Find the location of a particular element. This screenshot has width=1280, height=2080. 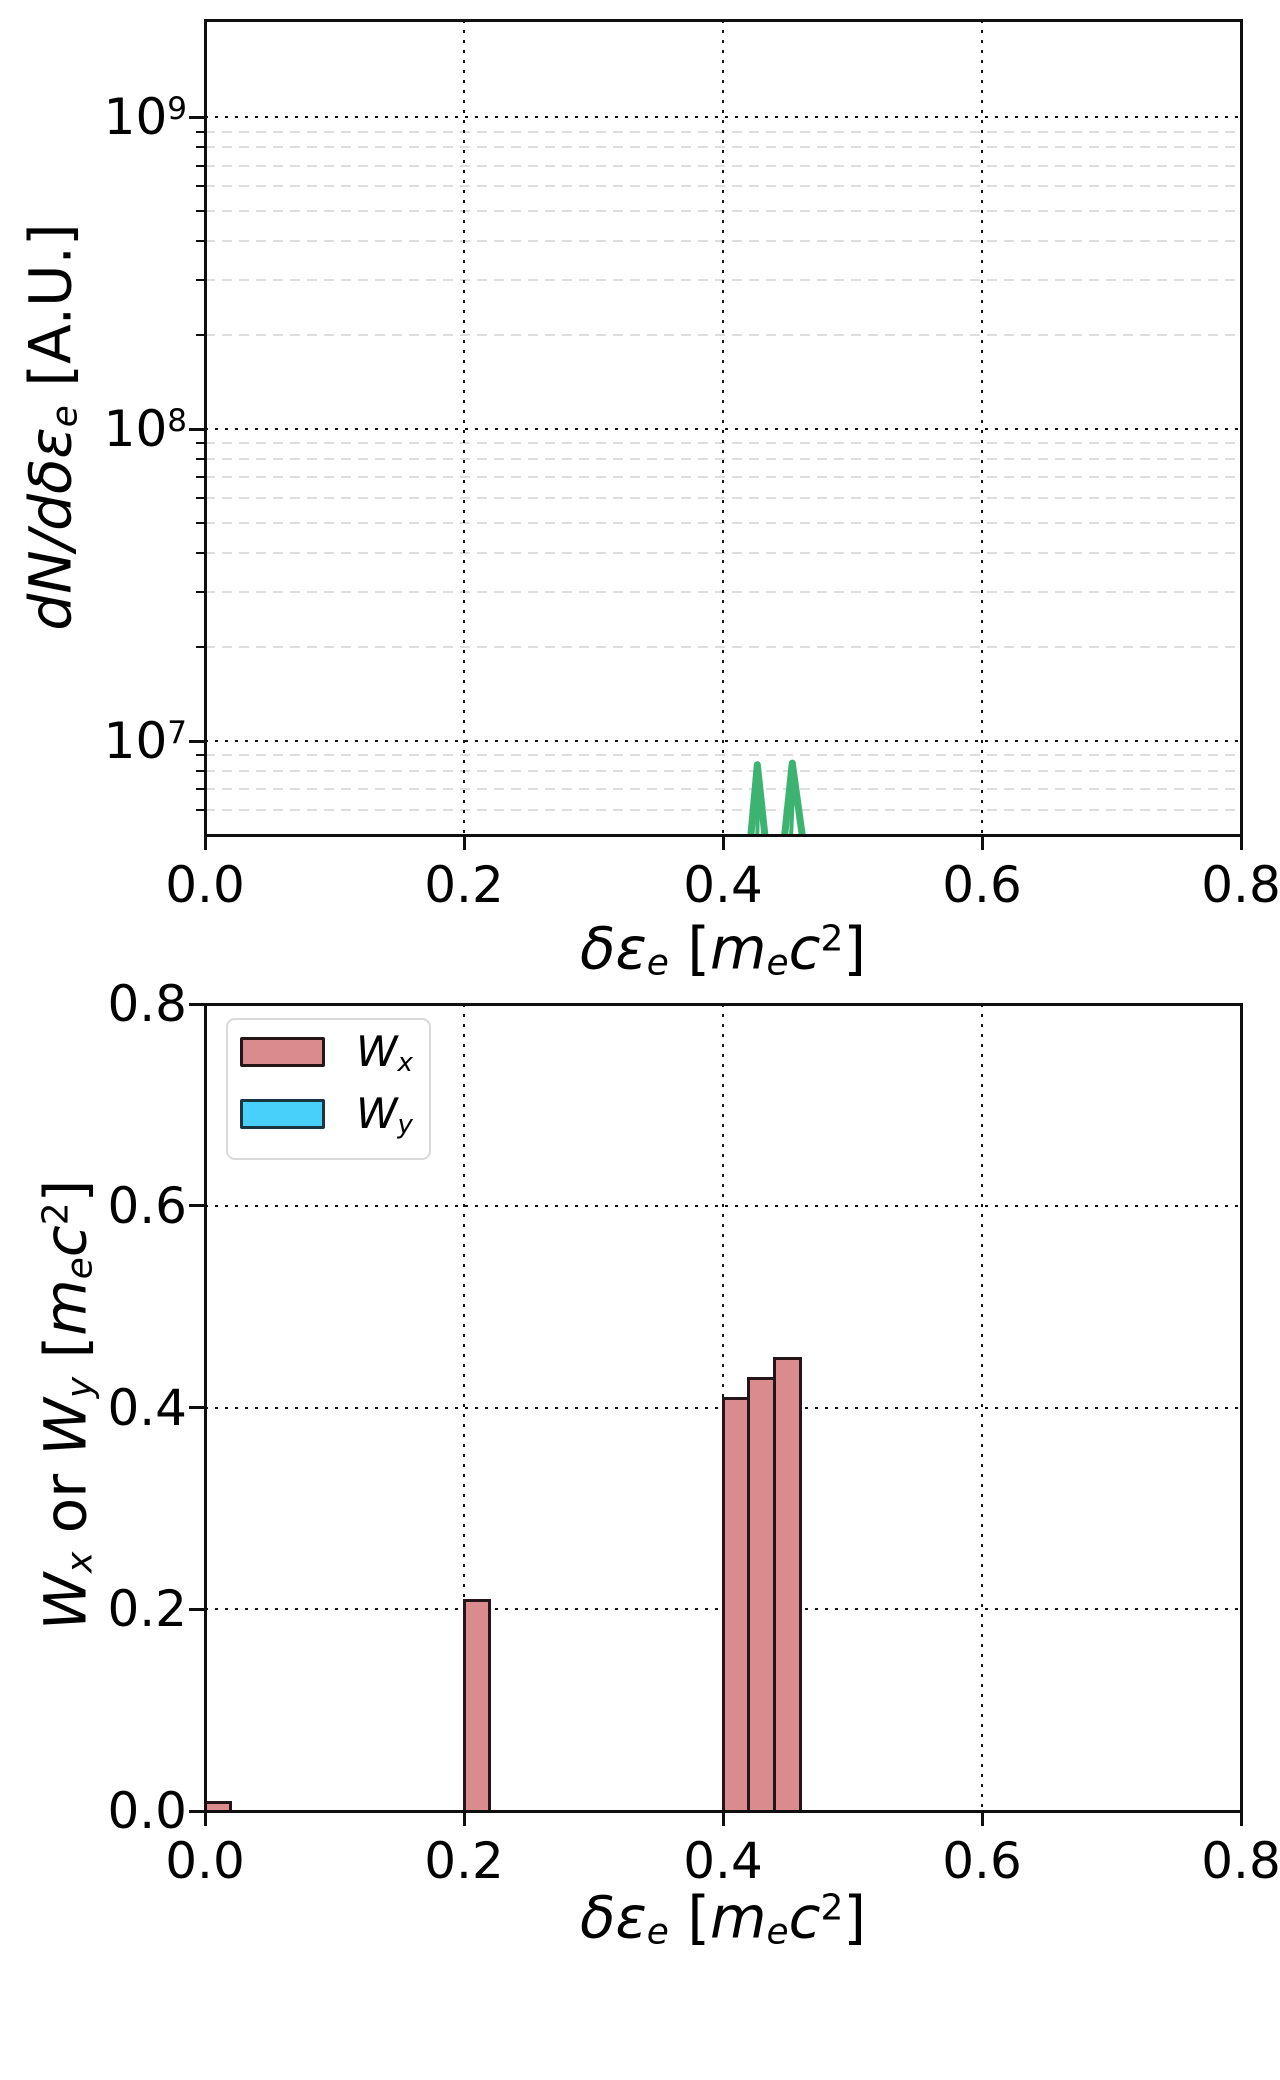

y-tick-label: 0.4 is located at coordinates (147, 1407).